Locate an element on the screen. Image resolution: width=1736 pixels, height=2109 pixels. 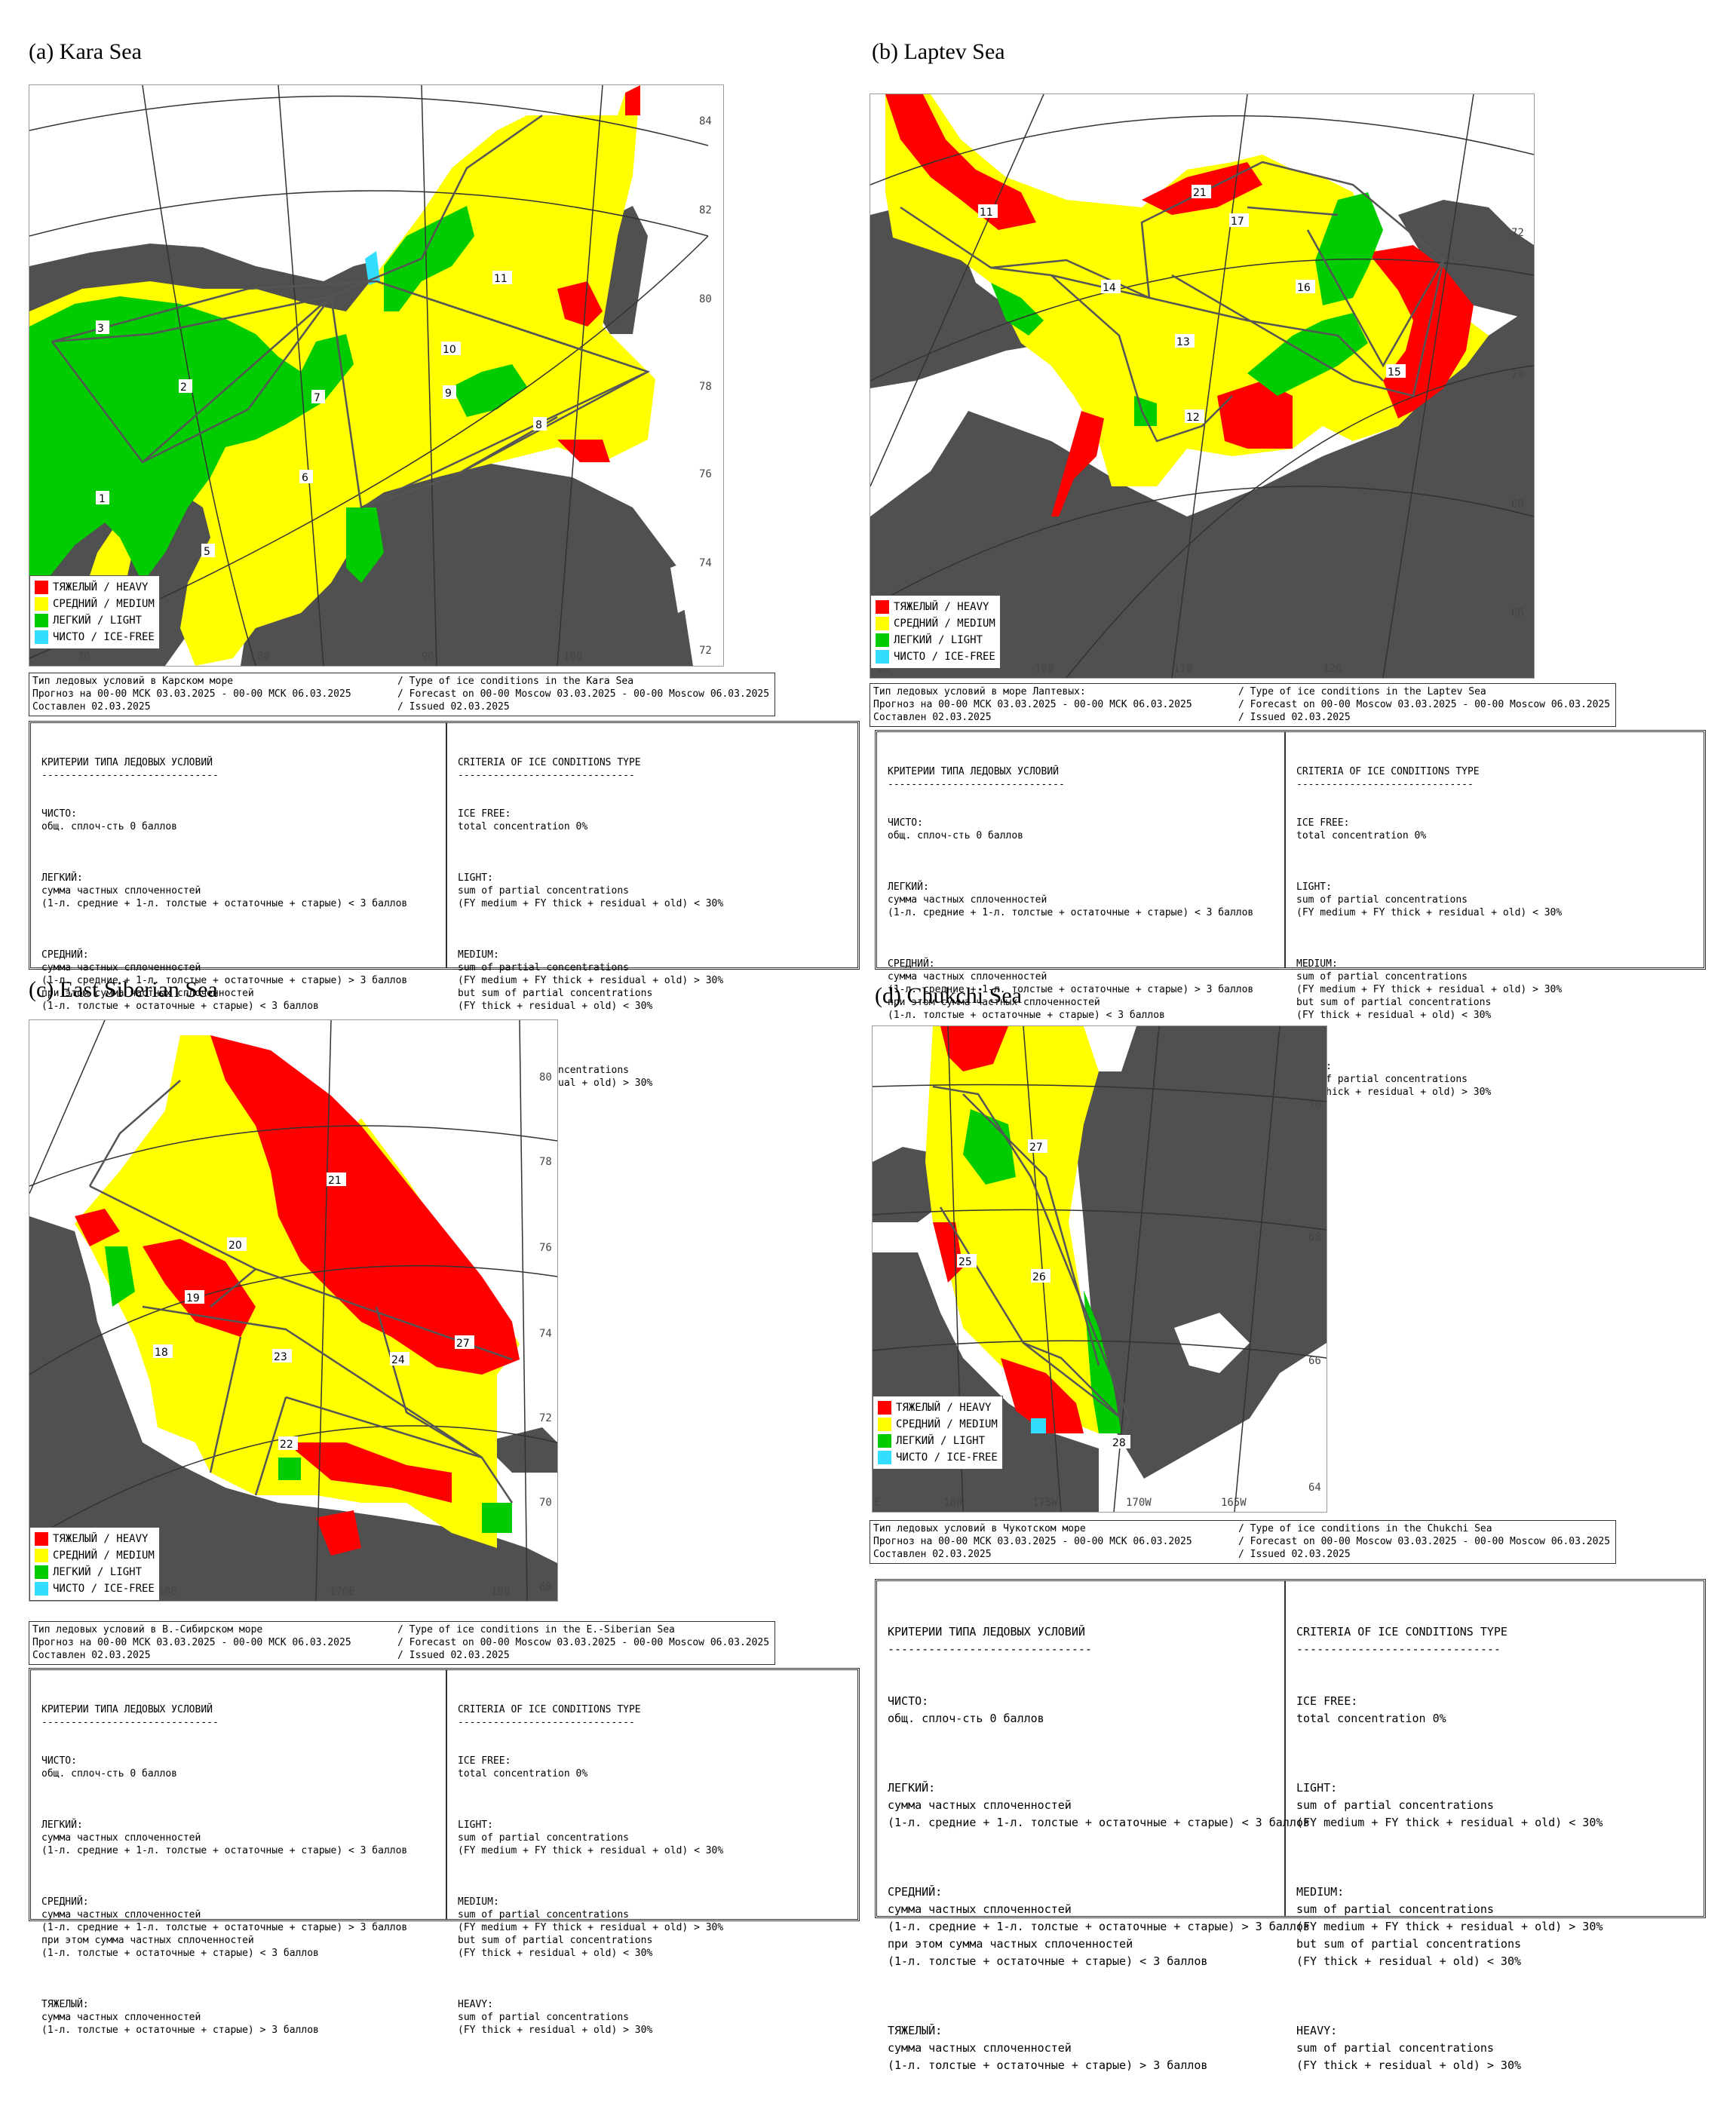
region-label: 15 is located at coordinates (1394, 372).